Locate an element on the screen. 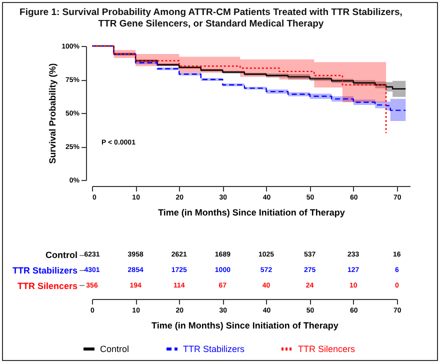 The image size is (440, 363). y-axis-title: Survival Probability (%) is located at coordinates (53, 113).